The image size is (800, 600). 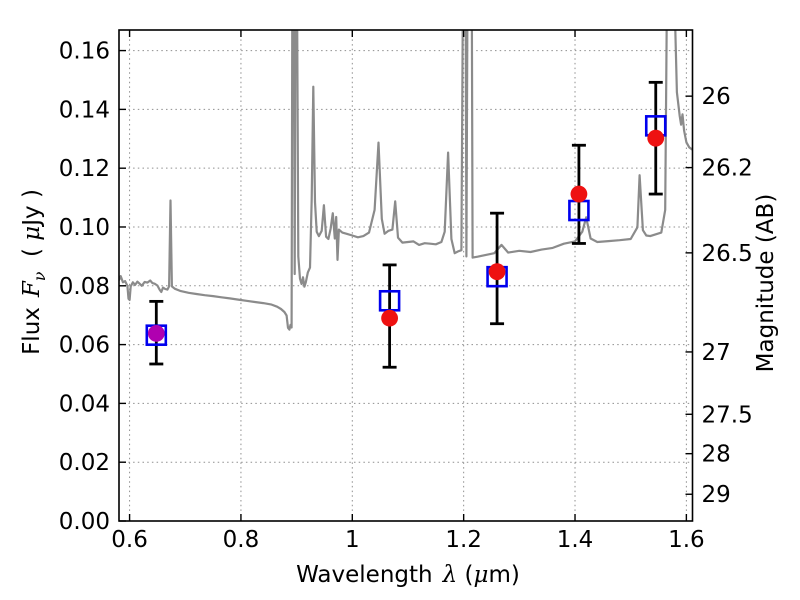 I want to click on lambda-symbol: λ, so click(x=450, y=575).